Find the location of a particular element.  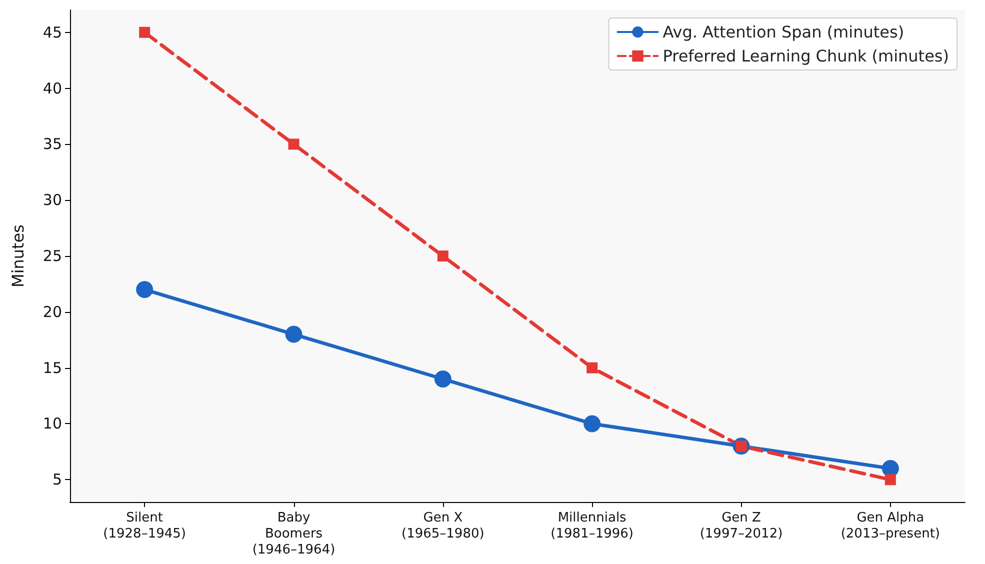

x-tick-label: Millennials (1981–1996) is located at coordinates (592, 526).